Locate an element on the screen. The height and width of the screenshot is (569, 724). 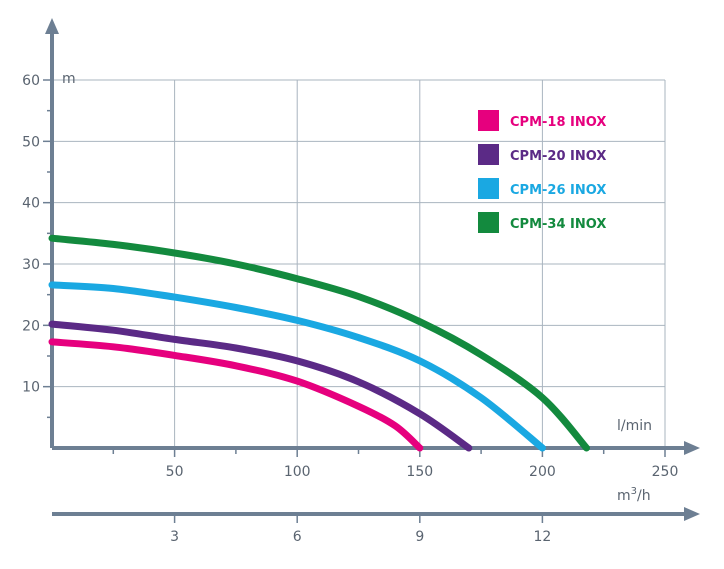
x-tick-label: 200 is located at coordinates (542, 472).